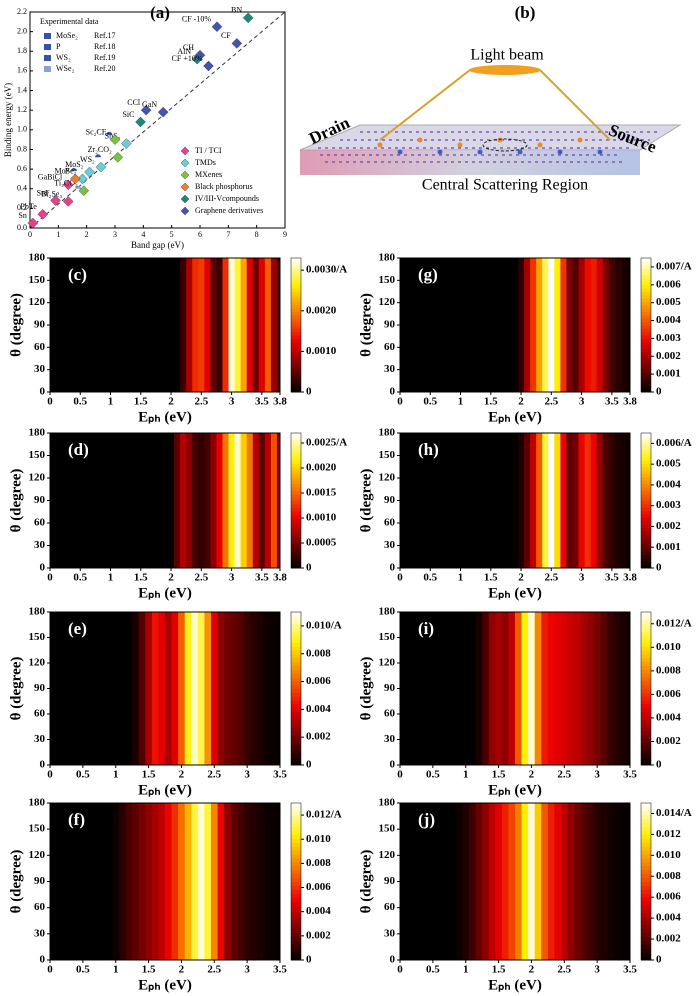  I want to click on colorbar-label: 0.006, so click(668, 284).